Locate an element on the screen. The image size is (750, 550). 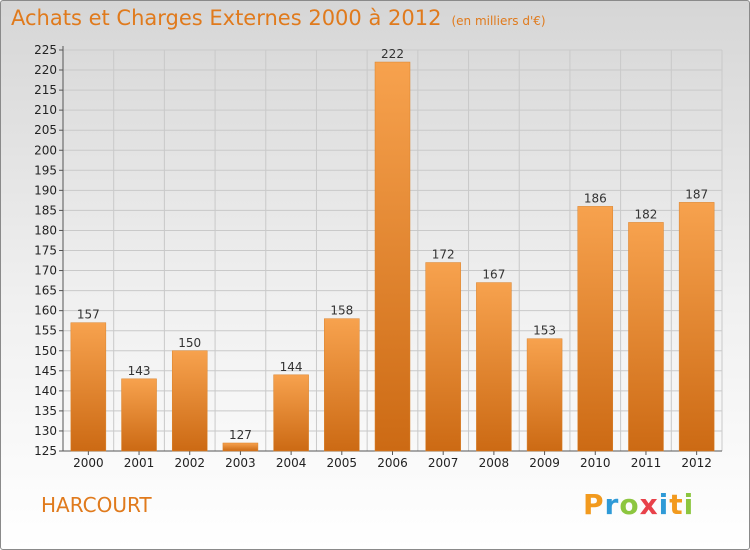
value-label: 222 is located at coordinates (392, 54).